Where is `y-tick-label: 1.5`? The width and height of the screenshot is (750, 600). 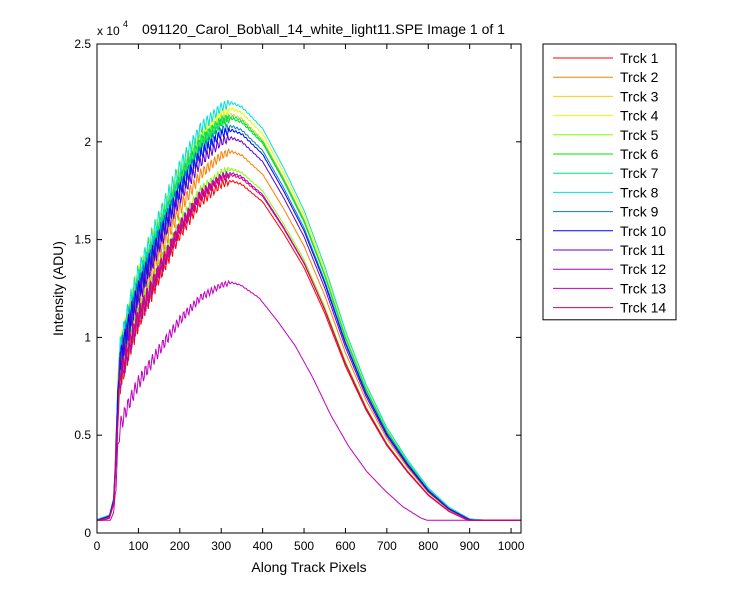
y-tick-label: 1.5 is located at coordinates (82, 240).